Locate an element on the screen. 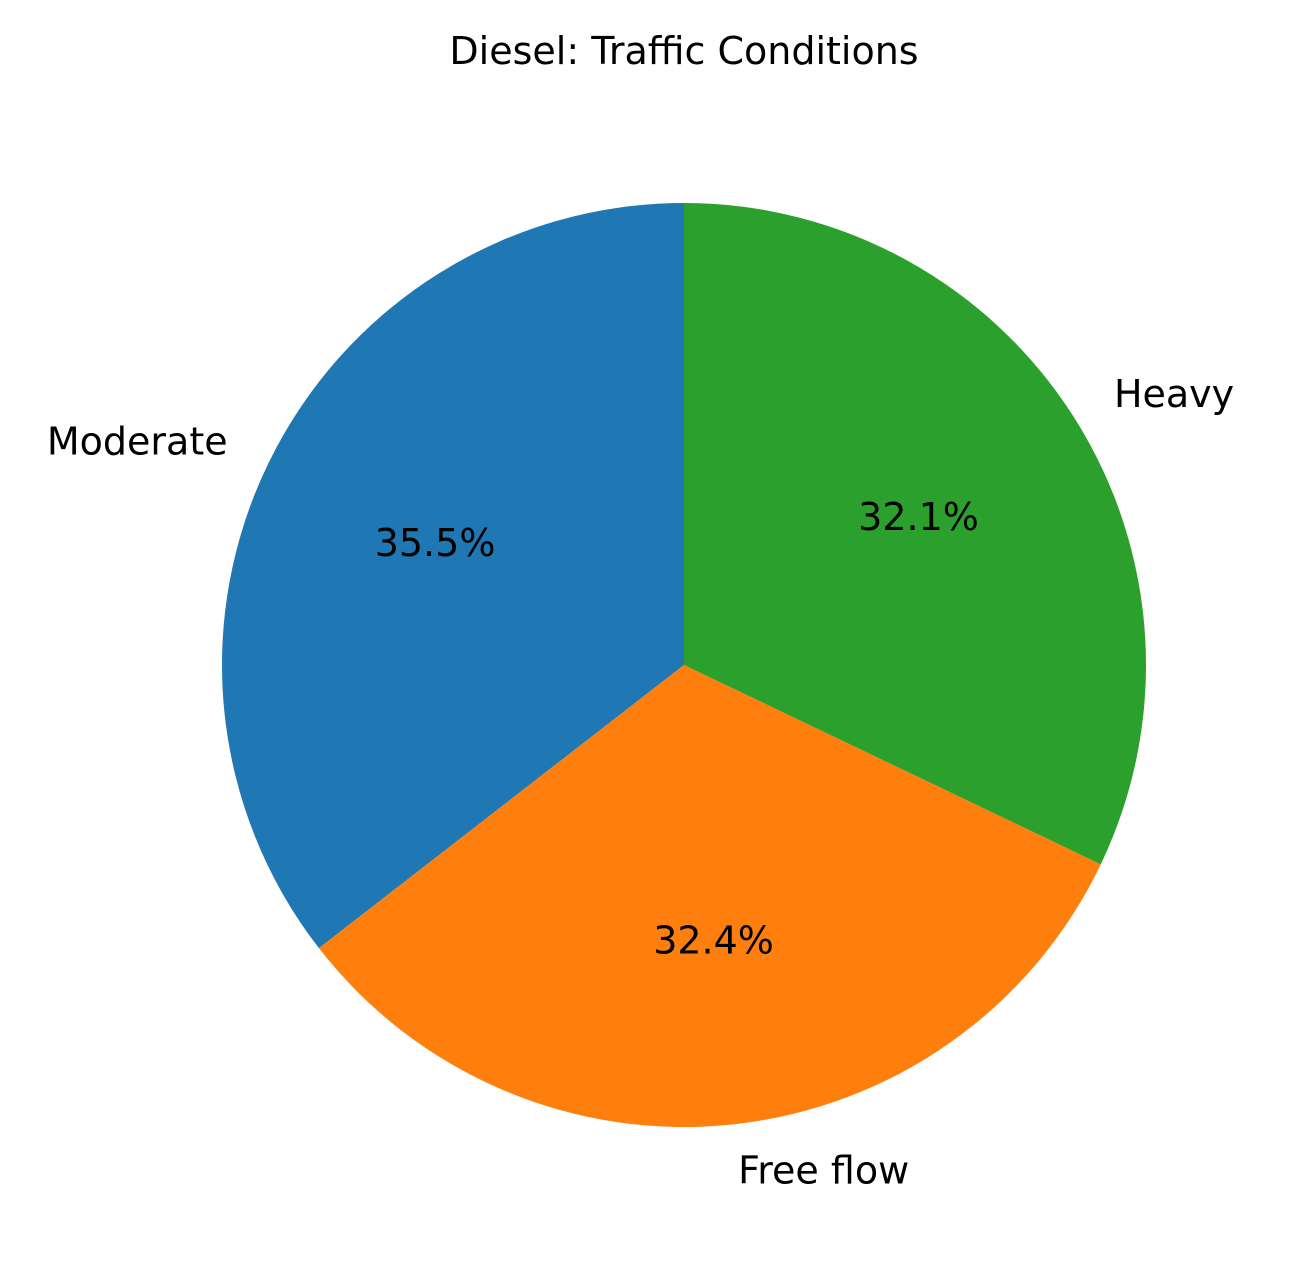 The height and width of the screenshot is (1273, 1291). slice-label-moderate: Moderate is located at coordinates (137, 441).